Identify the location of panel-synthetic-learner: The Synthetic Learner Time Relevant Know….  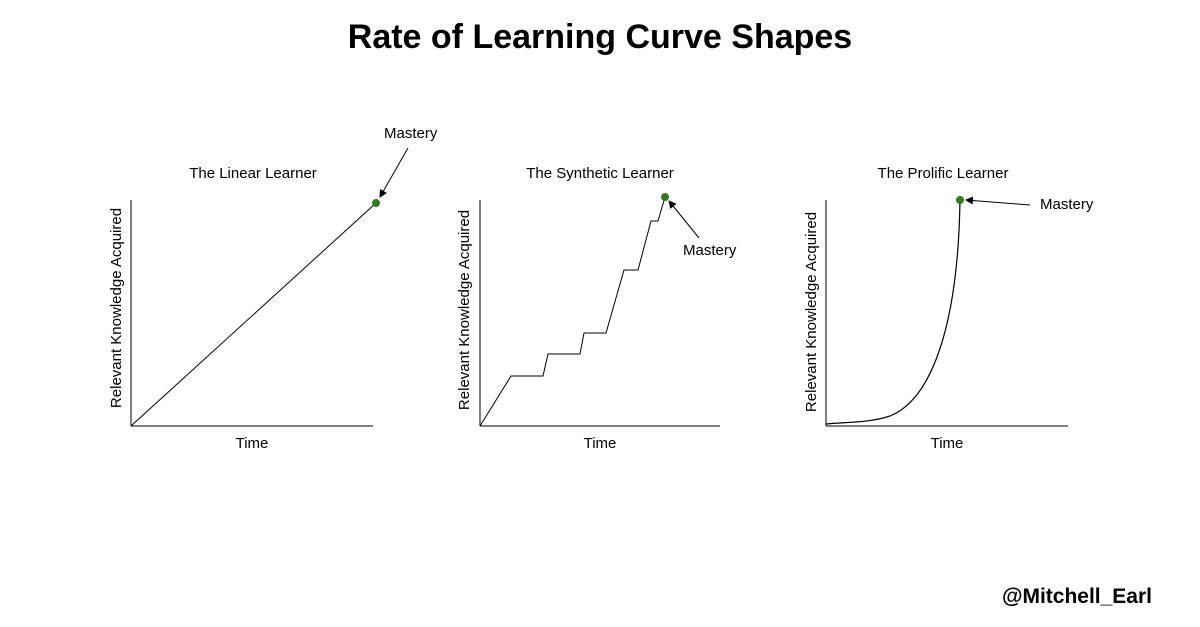
(596, 308).